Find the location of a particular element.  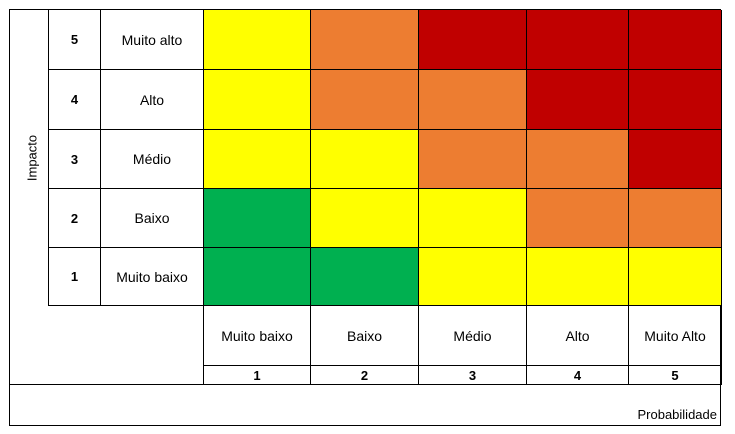

probability-level-label: Muito Alto is located at coordinates (675, 336).